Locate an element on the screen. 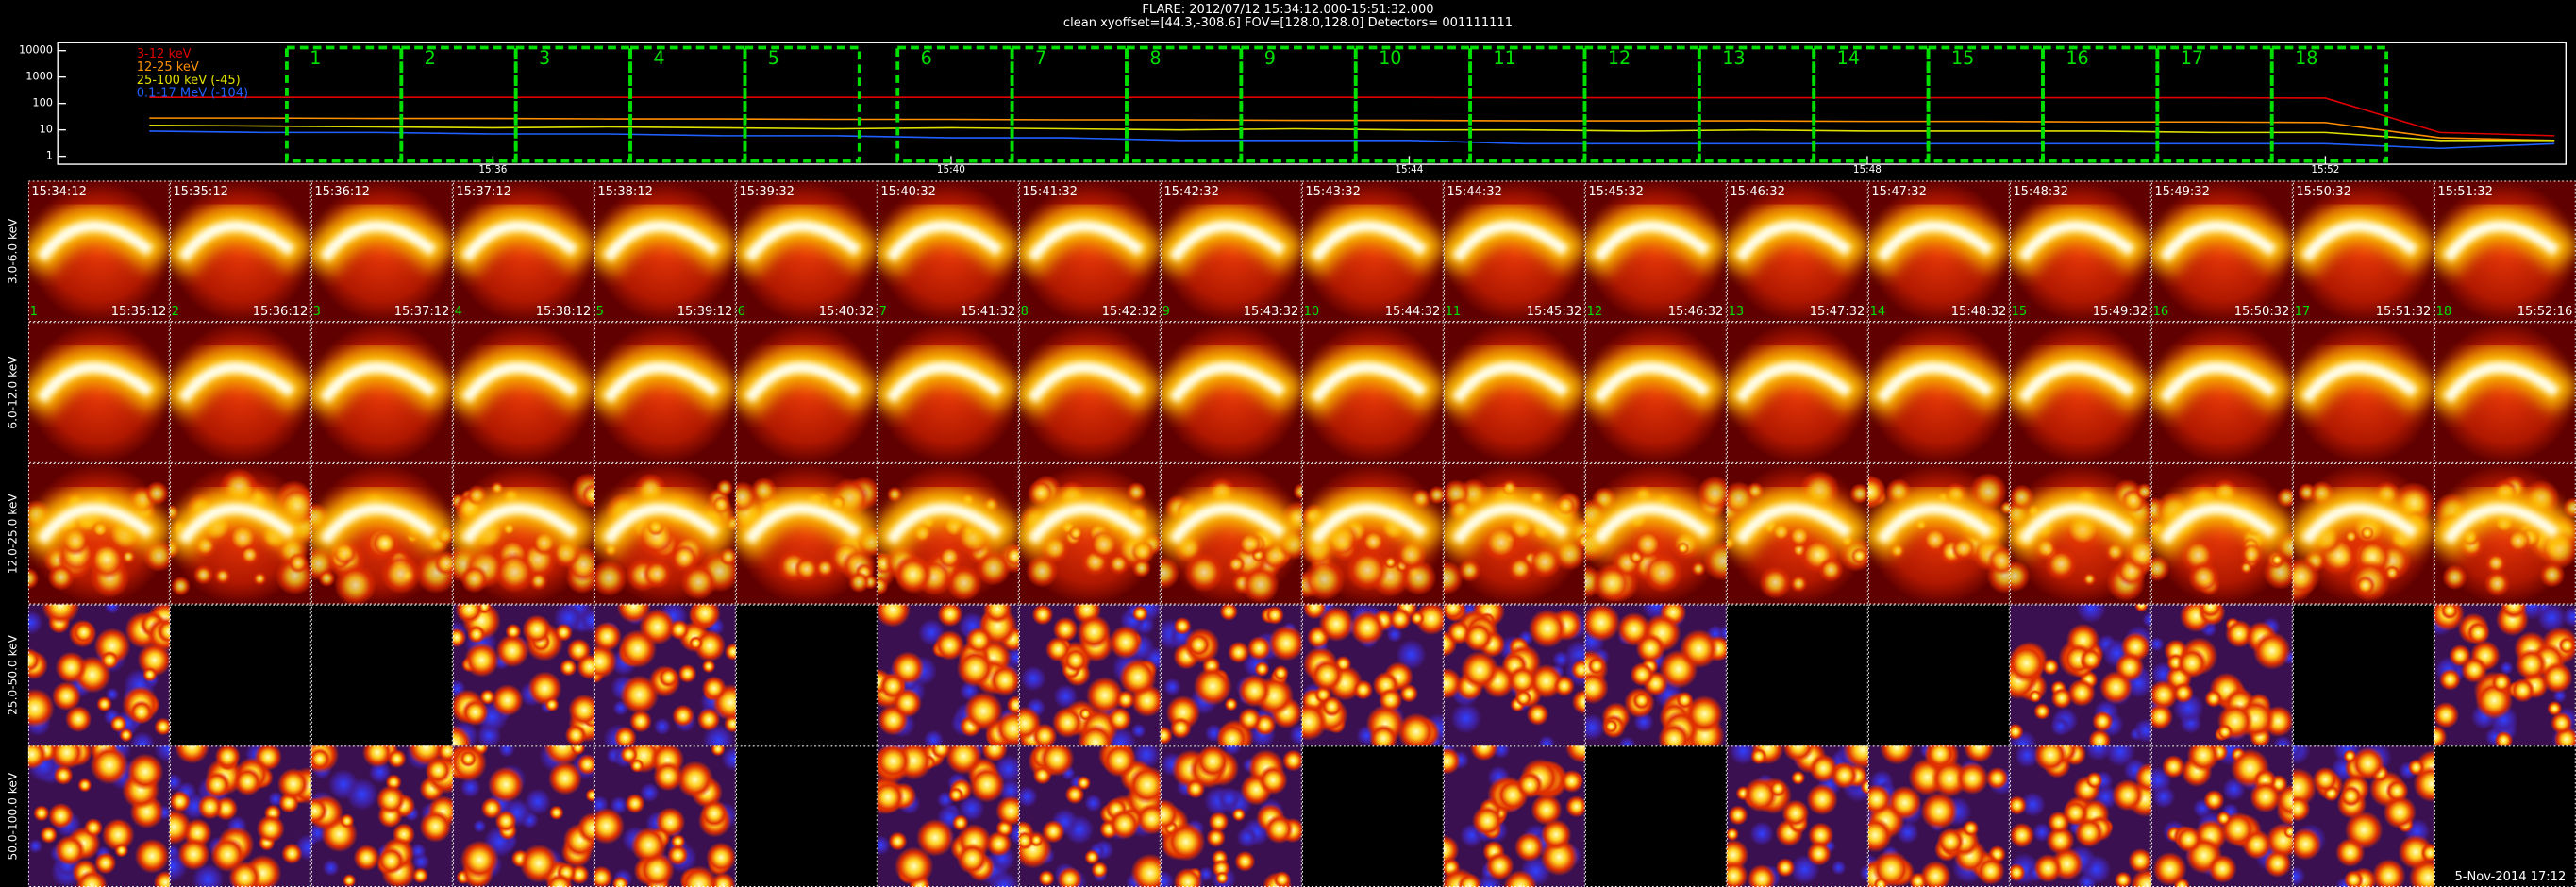 The width and height of the screenshot is (2576, 887). row-label: 3.0-6.0 keV is located at coordinates (13, 251).